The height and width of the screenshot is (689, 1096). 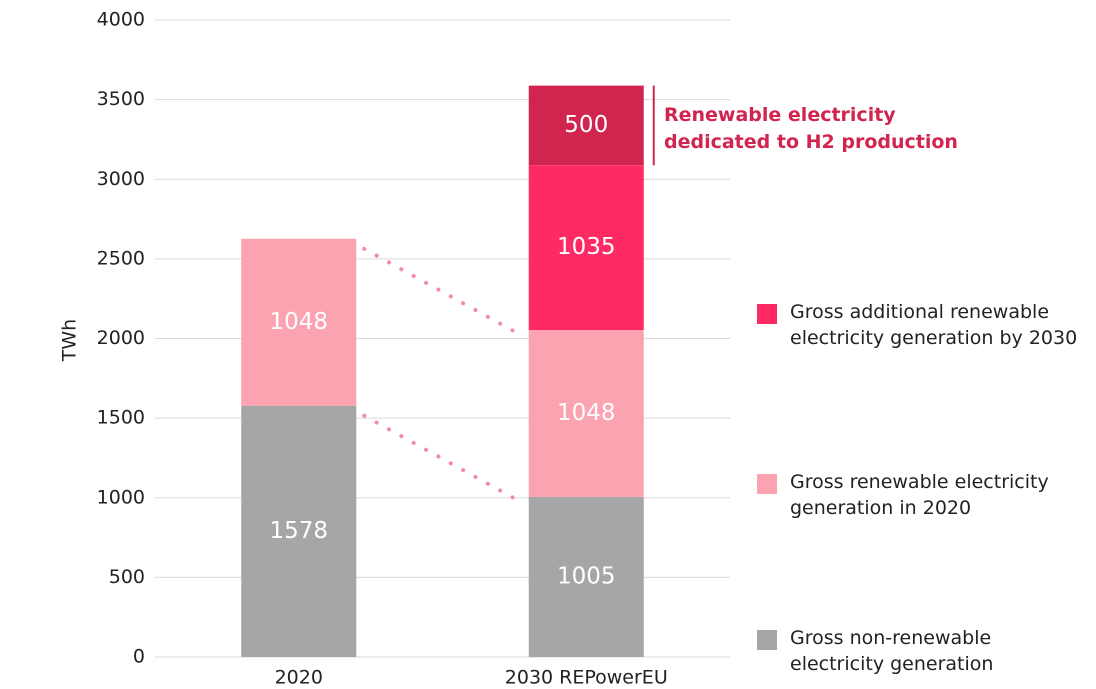 I want to click on x-tick-label: 2030 REPowerEU, so click(x=586, y=678).